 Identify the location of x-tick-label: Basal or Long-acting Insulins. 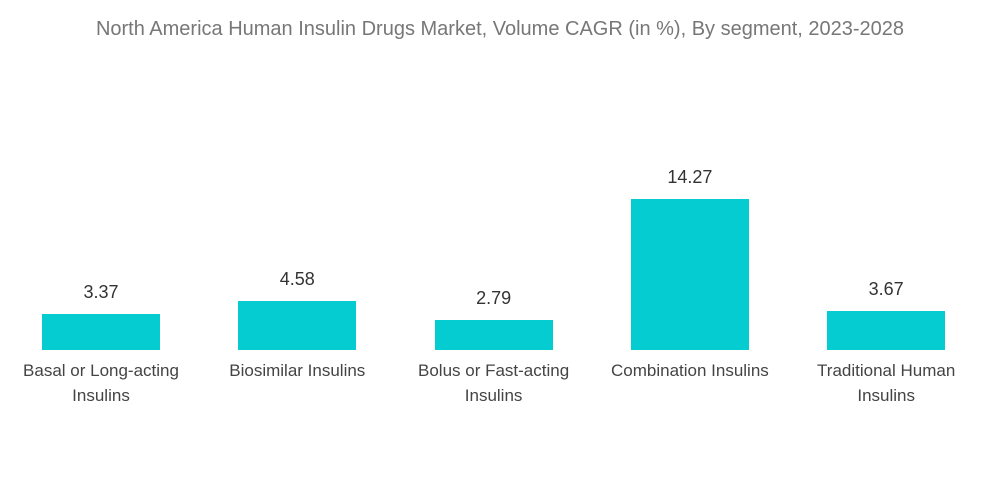
(101, 383).